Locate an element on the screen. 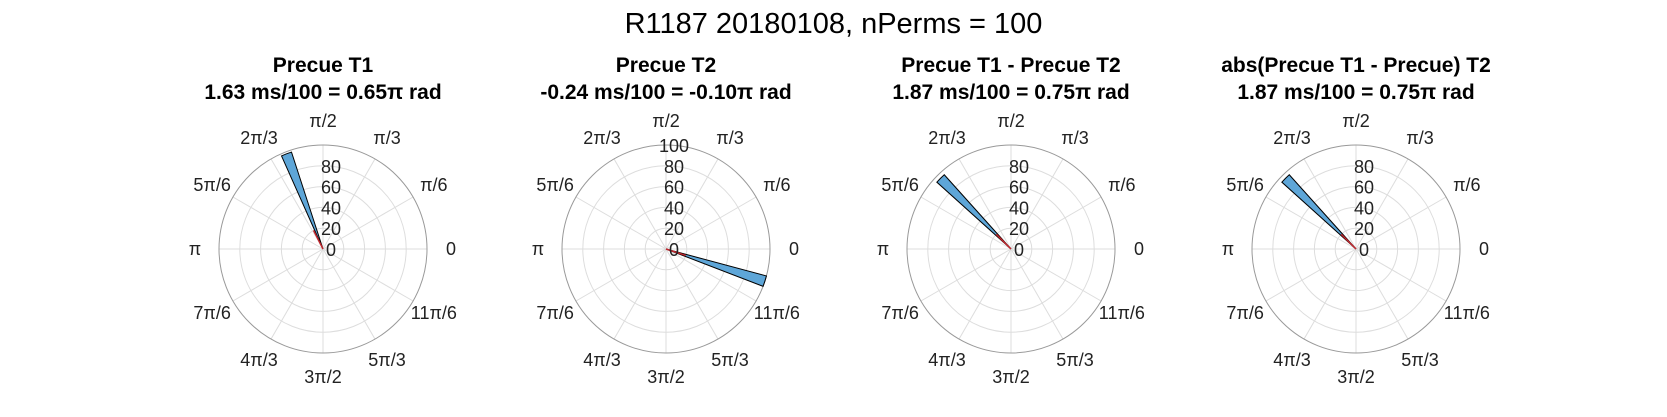 Image resolution: width=1667 pixels, height=417 pixels. panel-title-sub: 1.63 ms/100 = 0.65π rad is located at coordinates (323, 92).